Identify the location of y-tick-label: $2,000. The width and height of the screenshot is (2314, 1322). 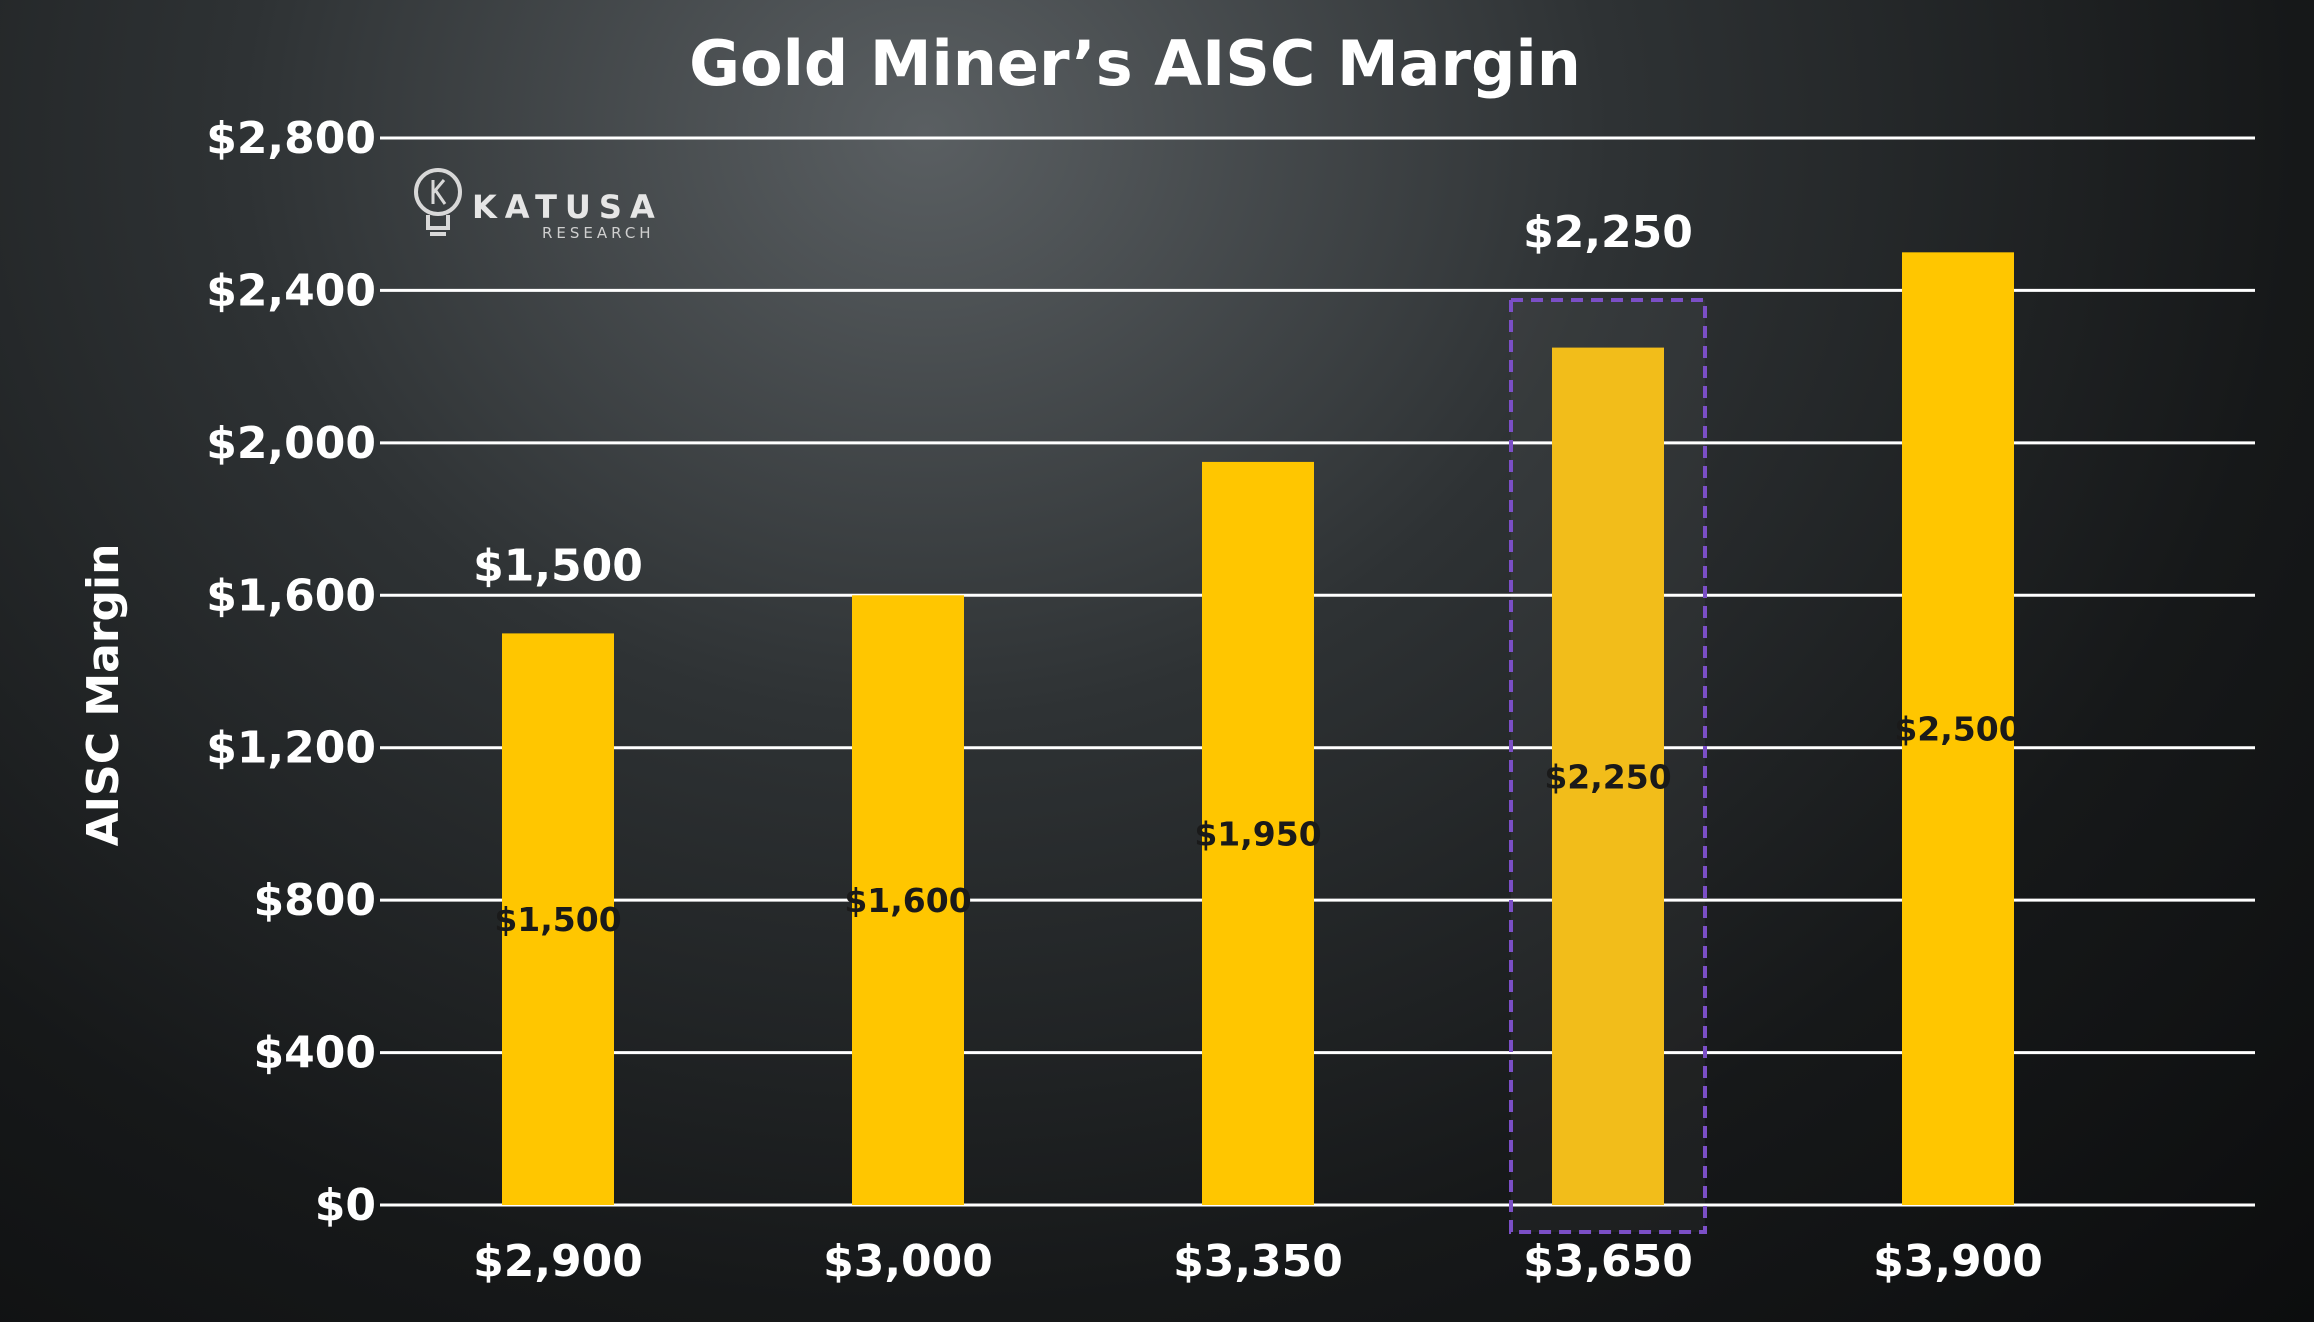
(291, 443).